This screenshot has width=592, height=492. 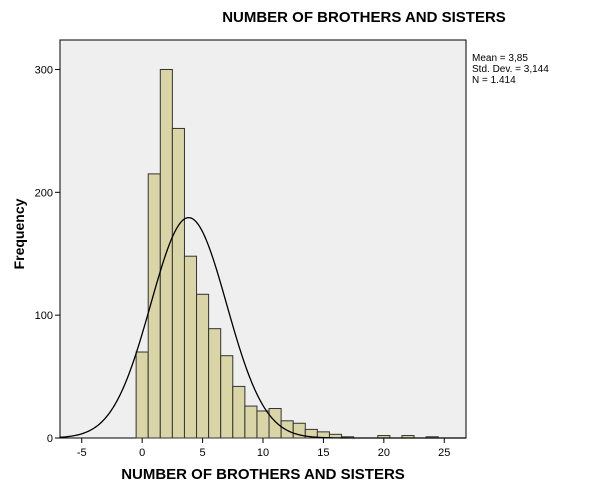 What do you see at coordinates (384, 453) in the screenshot?
I see `x-tick-label: 20` at bounding box center [384, 453].